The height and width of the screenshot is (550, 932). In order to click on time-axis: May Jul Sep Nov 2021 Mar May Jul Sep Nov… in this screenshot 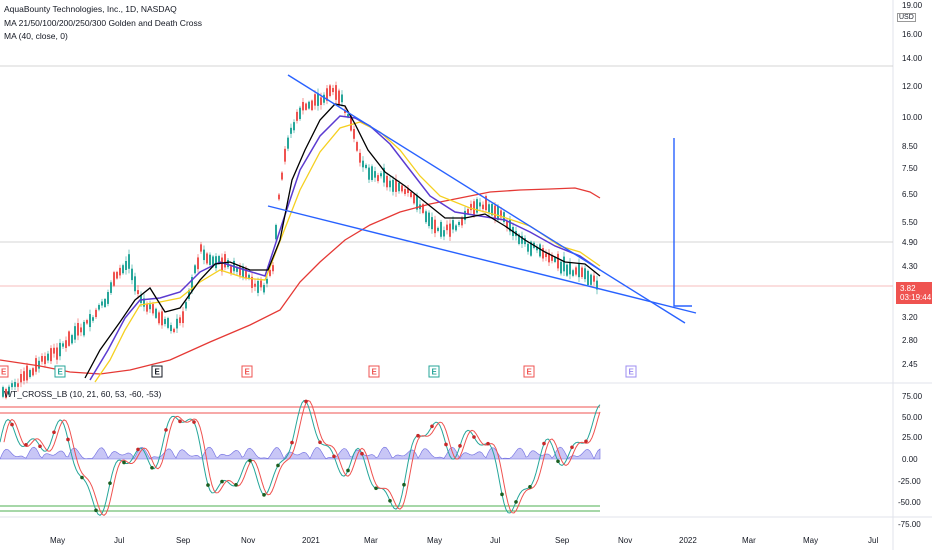, I will do `click(464, 540)`.